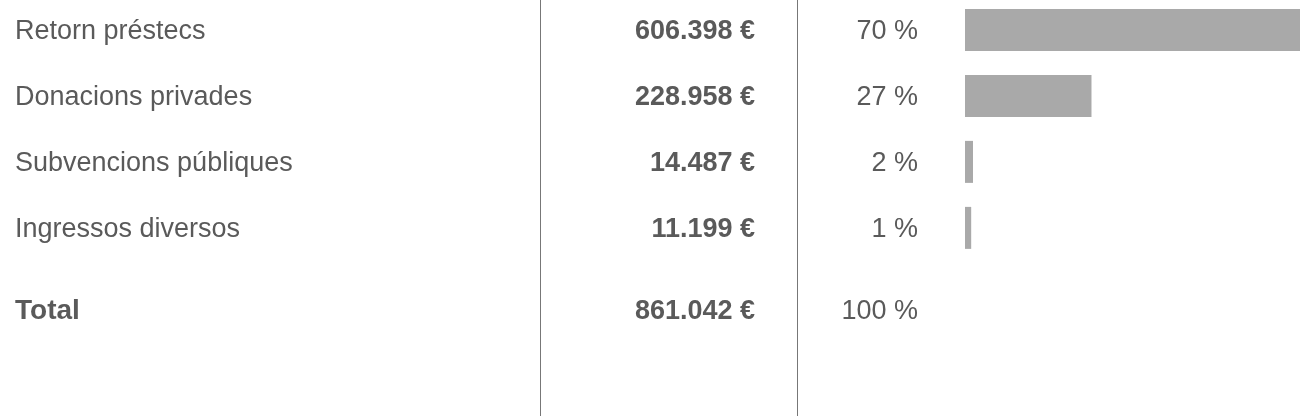  What do you see at coordinates (47, 310) in the screenshot?
I see `text: Total` at bounding box center [47, 310].